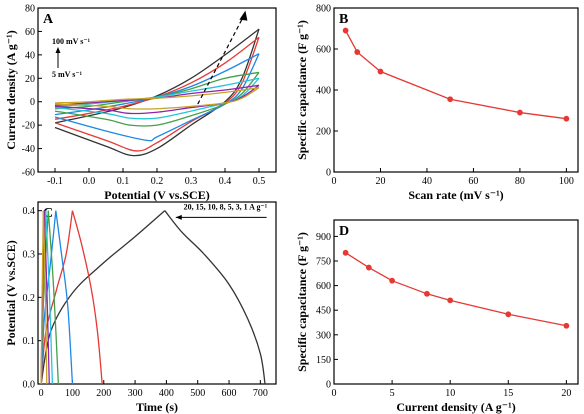 The image size is (584, 414). I want to click on x-axis-label: Scan rate (mV s⁻¹), so click(455, 195).